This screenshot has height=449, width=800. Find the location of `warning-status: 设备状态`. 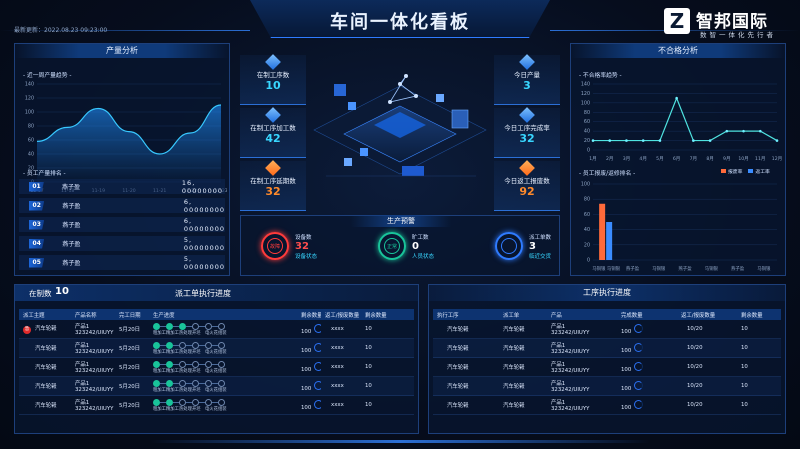

warning-status: 设备状态 is located at coordinates (306, 256).